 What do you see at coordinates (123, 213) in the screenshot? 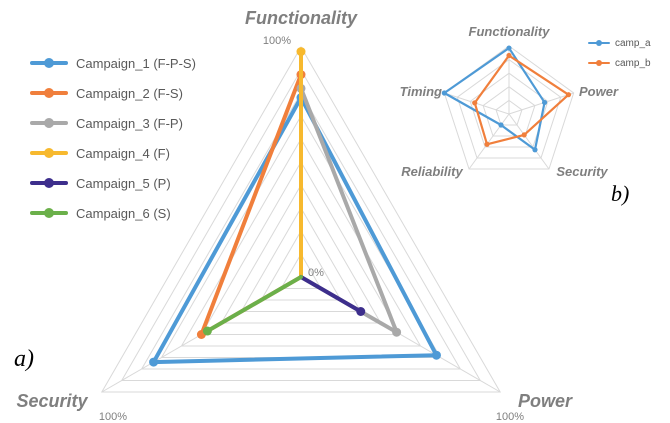
I see `legend-label: Campaign_6 (S)` at bounding box center [123, 213].